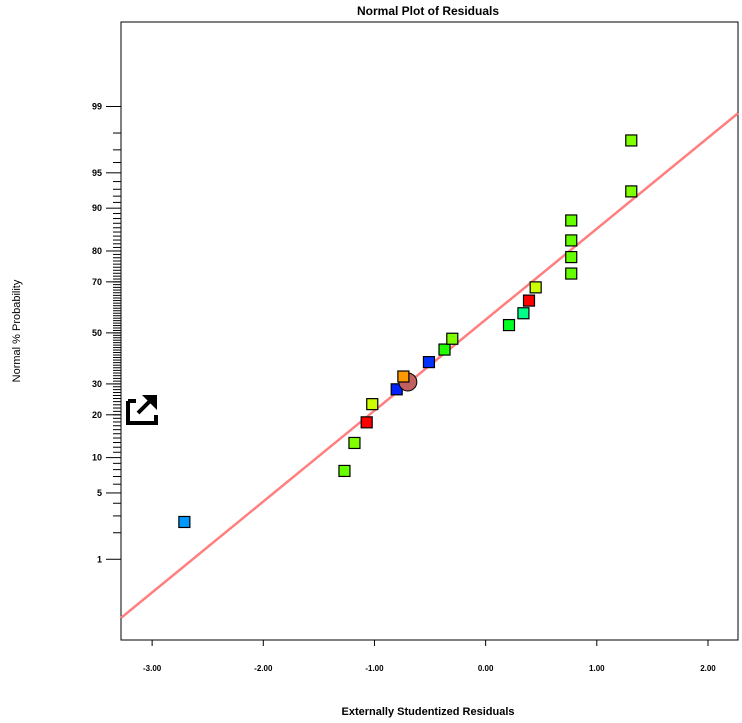 Image resolution: width=742 pixels, height=723 pixels. Describe the element at coordinates (429, 656) in the screenshot. I see `x-axis: -3.00 -2.00 -1.00 0.00 1.00 2.00` at that location.